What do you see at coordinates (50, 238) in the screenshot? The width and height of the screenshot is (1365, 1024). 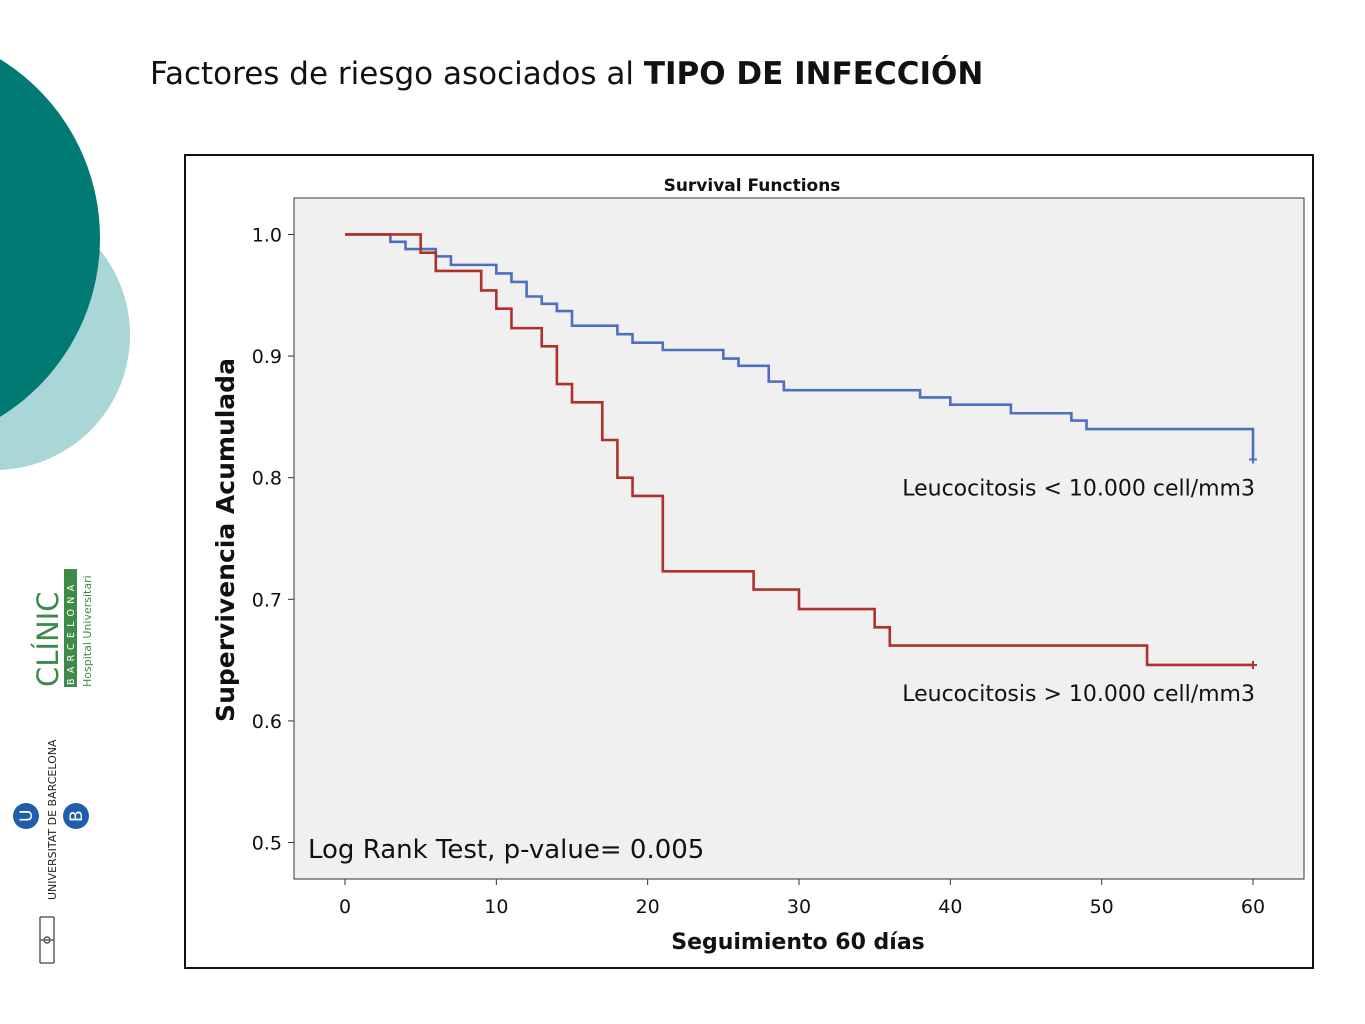 I see `dark-teal-circle` at bounding box center [50, 238].